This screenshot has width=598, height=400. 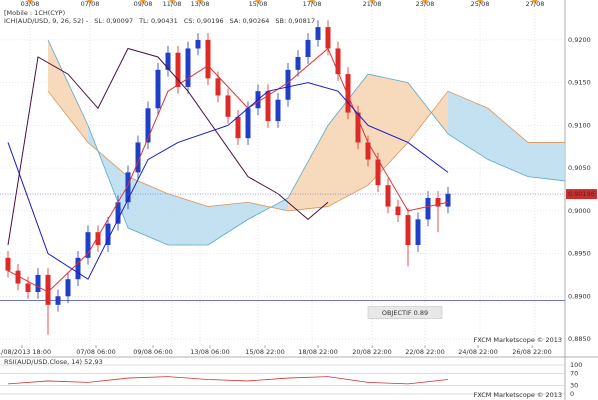 I want to click on price-box, so click(x=581, y=194).